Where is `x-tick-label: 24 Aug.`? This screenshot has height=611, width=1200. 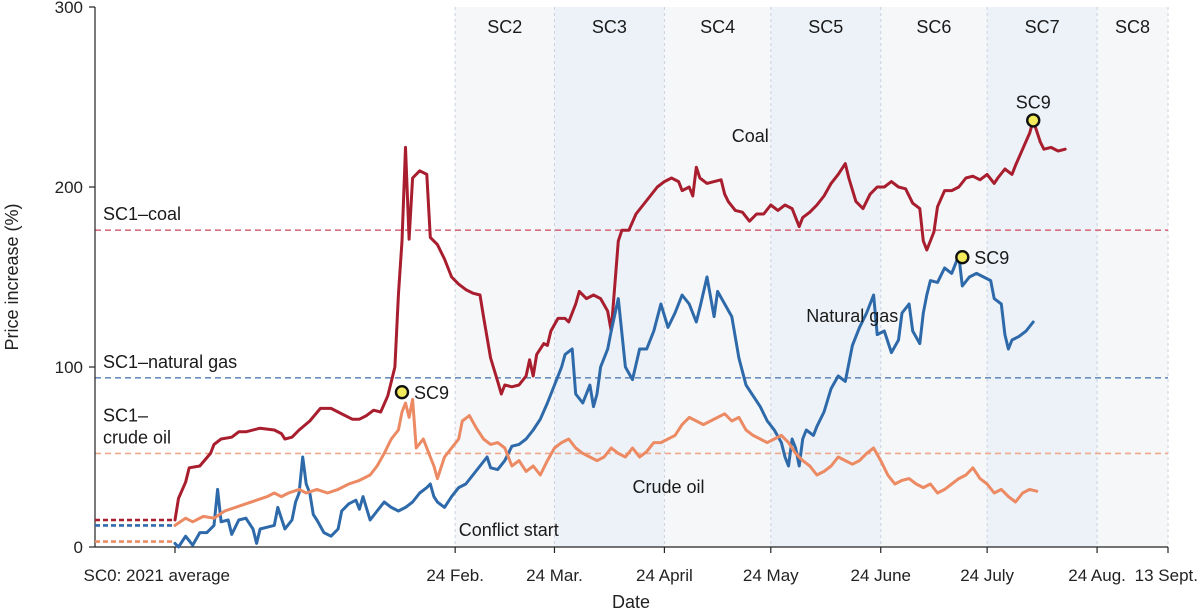
x-tick-label: 24 Aug. is located at coordinates (1097, 575).